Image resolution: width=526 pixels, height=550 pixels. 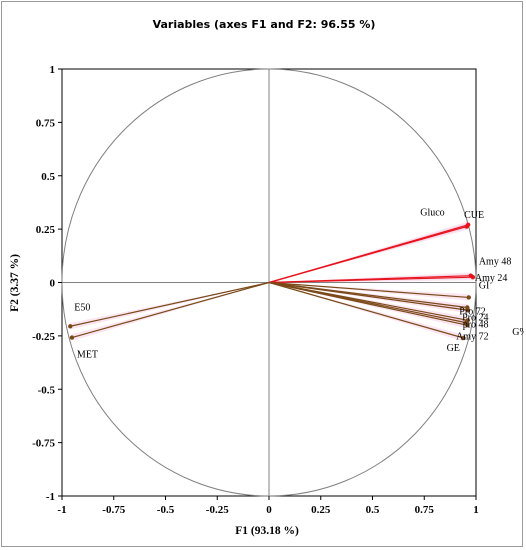 What do you see at coordinates (476, 510) in the screenshot?
I see `x-tick-label: 1` at bounding box center [476, 510].